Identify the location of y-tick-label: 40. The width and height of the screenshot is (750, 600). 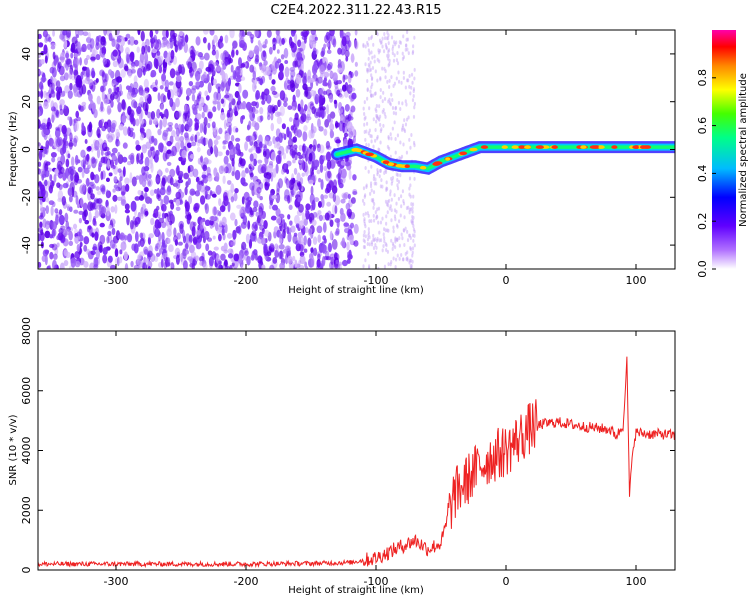
(26, 54).